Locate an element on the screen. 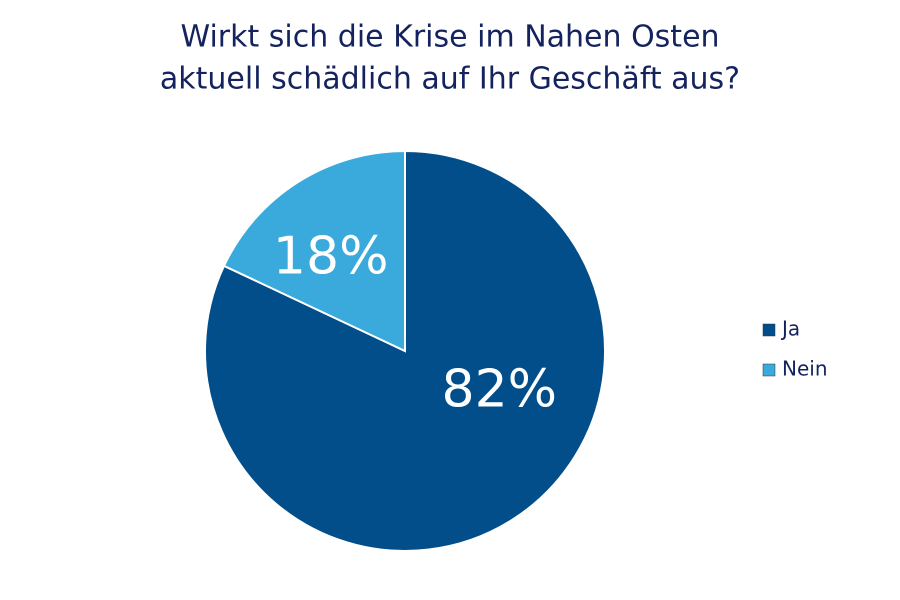 The height and width of the screenshot is (600, 900). chart-title: Wirkt sich die Krise im Nahen Osten is located at coordinates (449, 37).